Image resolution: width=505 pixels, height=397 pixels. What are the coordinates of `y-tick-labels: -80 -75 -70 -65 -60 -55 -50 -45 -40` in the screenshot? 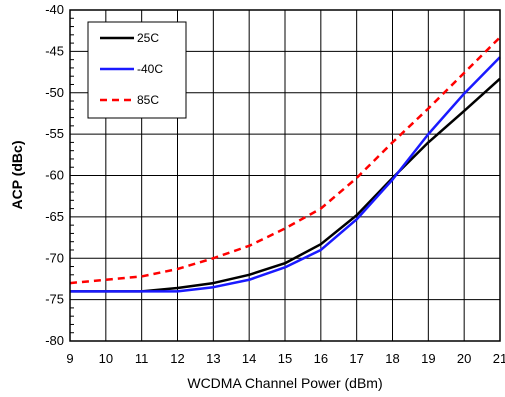 It's located at (54, 175).